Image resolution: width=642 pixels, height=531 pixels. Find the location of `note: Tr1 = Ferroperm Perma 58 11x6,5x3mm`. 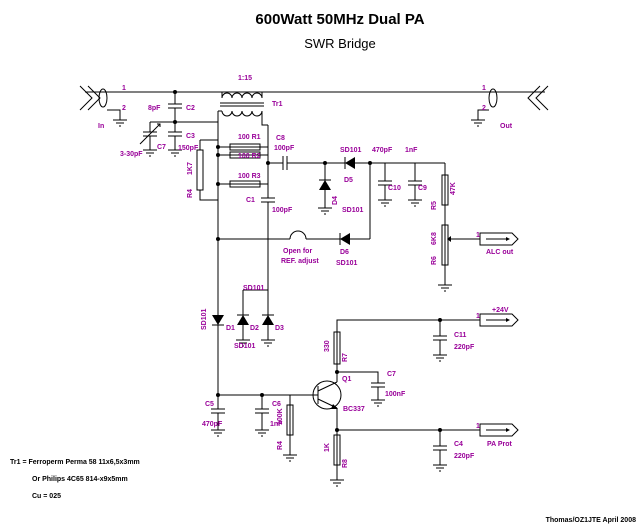

note: Tr1 = Ferroperm Perma 58 11x6,5x3mm is located at coordinates (75, 462).